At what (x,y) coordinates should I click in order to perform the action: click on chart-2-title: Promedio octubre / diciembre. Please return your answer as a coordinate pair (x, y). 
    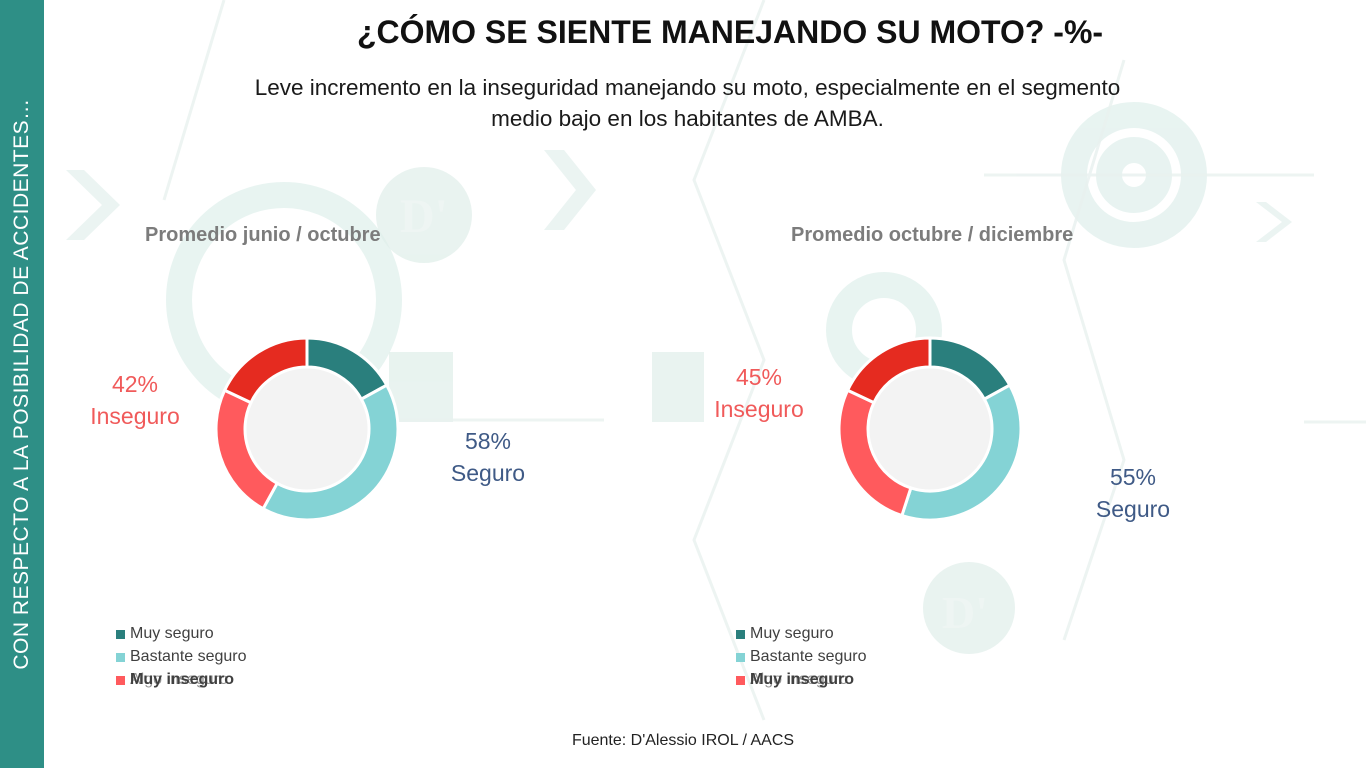
    Looking at the image, I should click on (932, 235).